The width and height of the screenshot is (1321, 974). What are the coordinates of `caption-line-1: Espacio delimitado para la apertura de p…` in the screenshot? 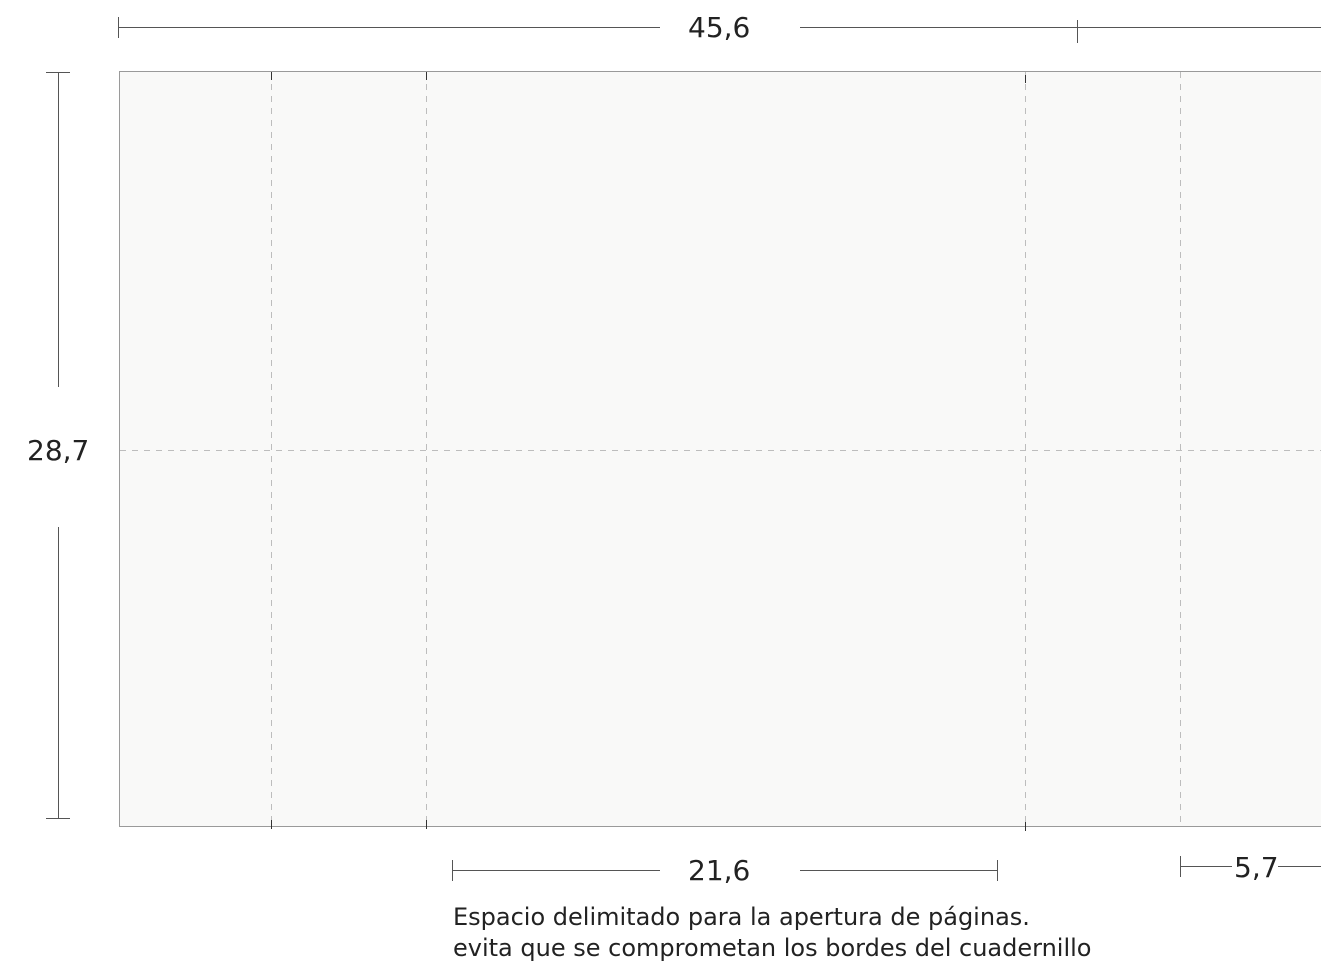 It's located at (741, 917).